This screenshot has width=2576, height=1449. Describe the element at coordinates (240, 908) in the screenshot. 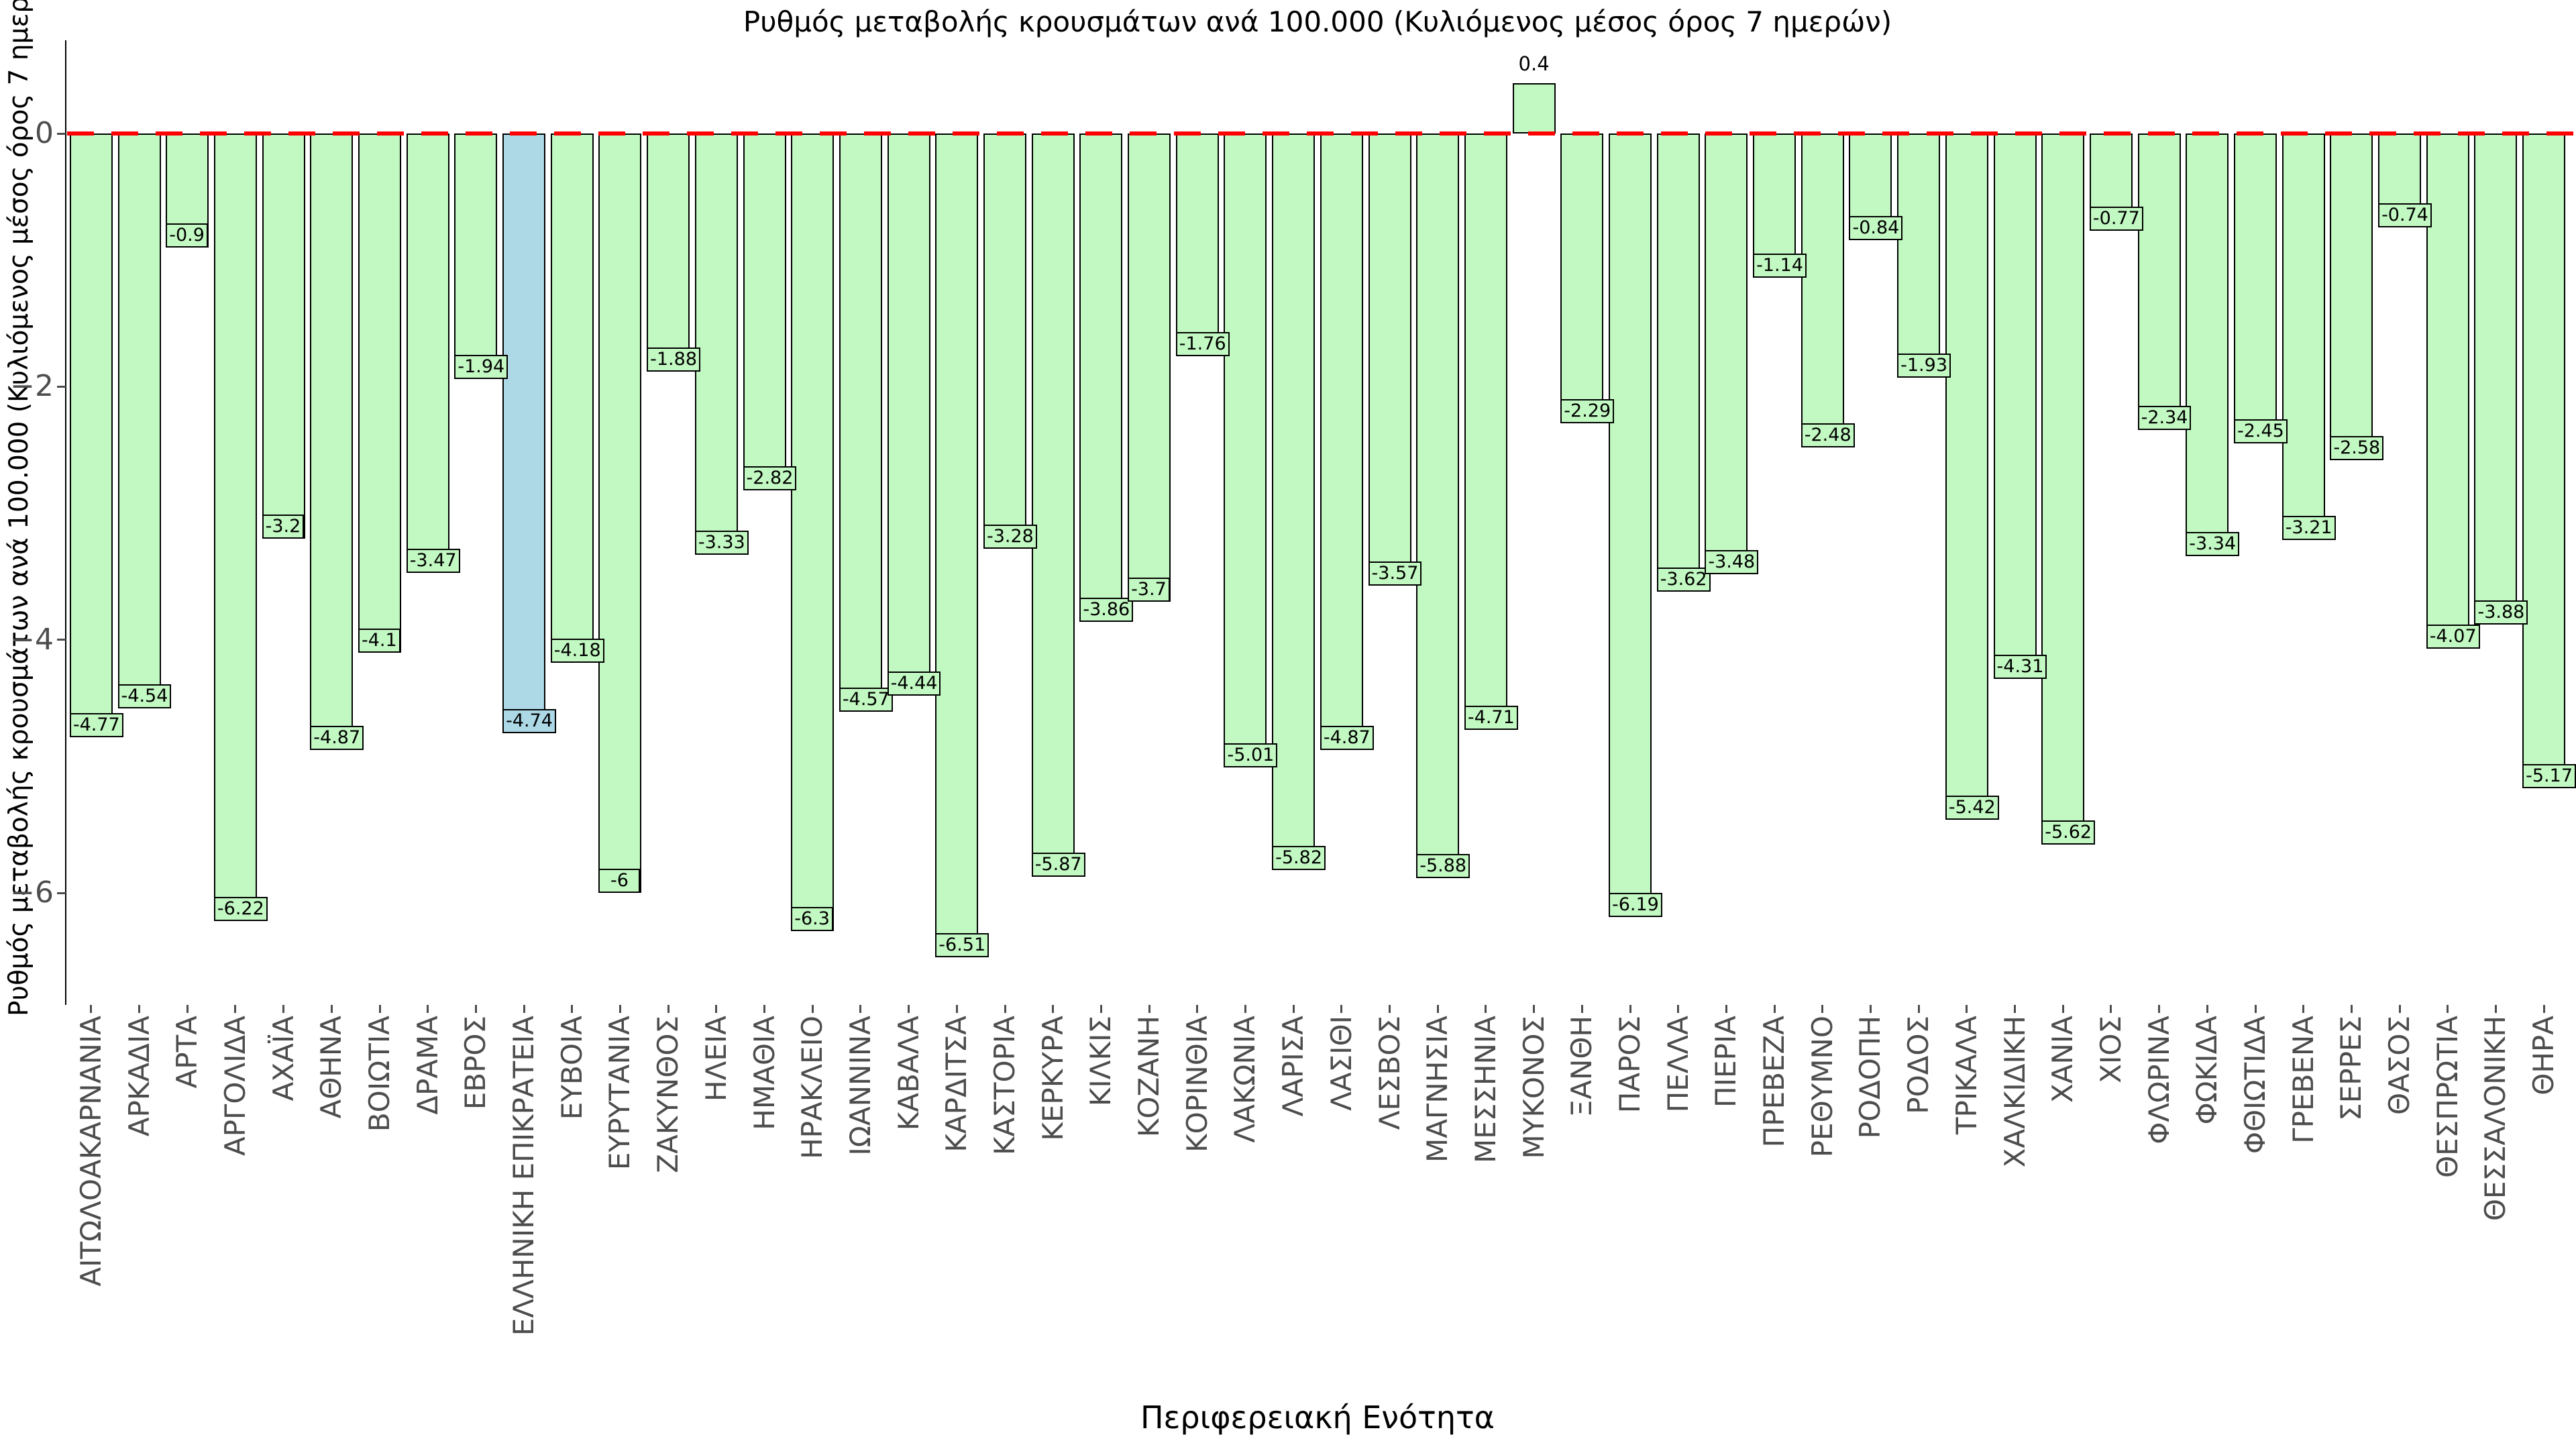

I see `bar-value-label: -6.22` at that location.